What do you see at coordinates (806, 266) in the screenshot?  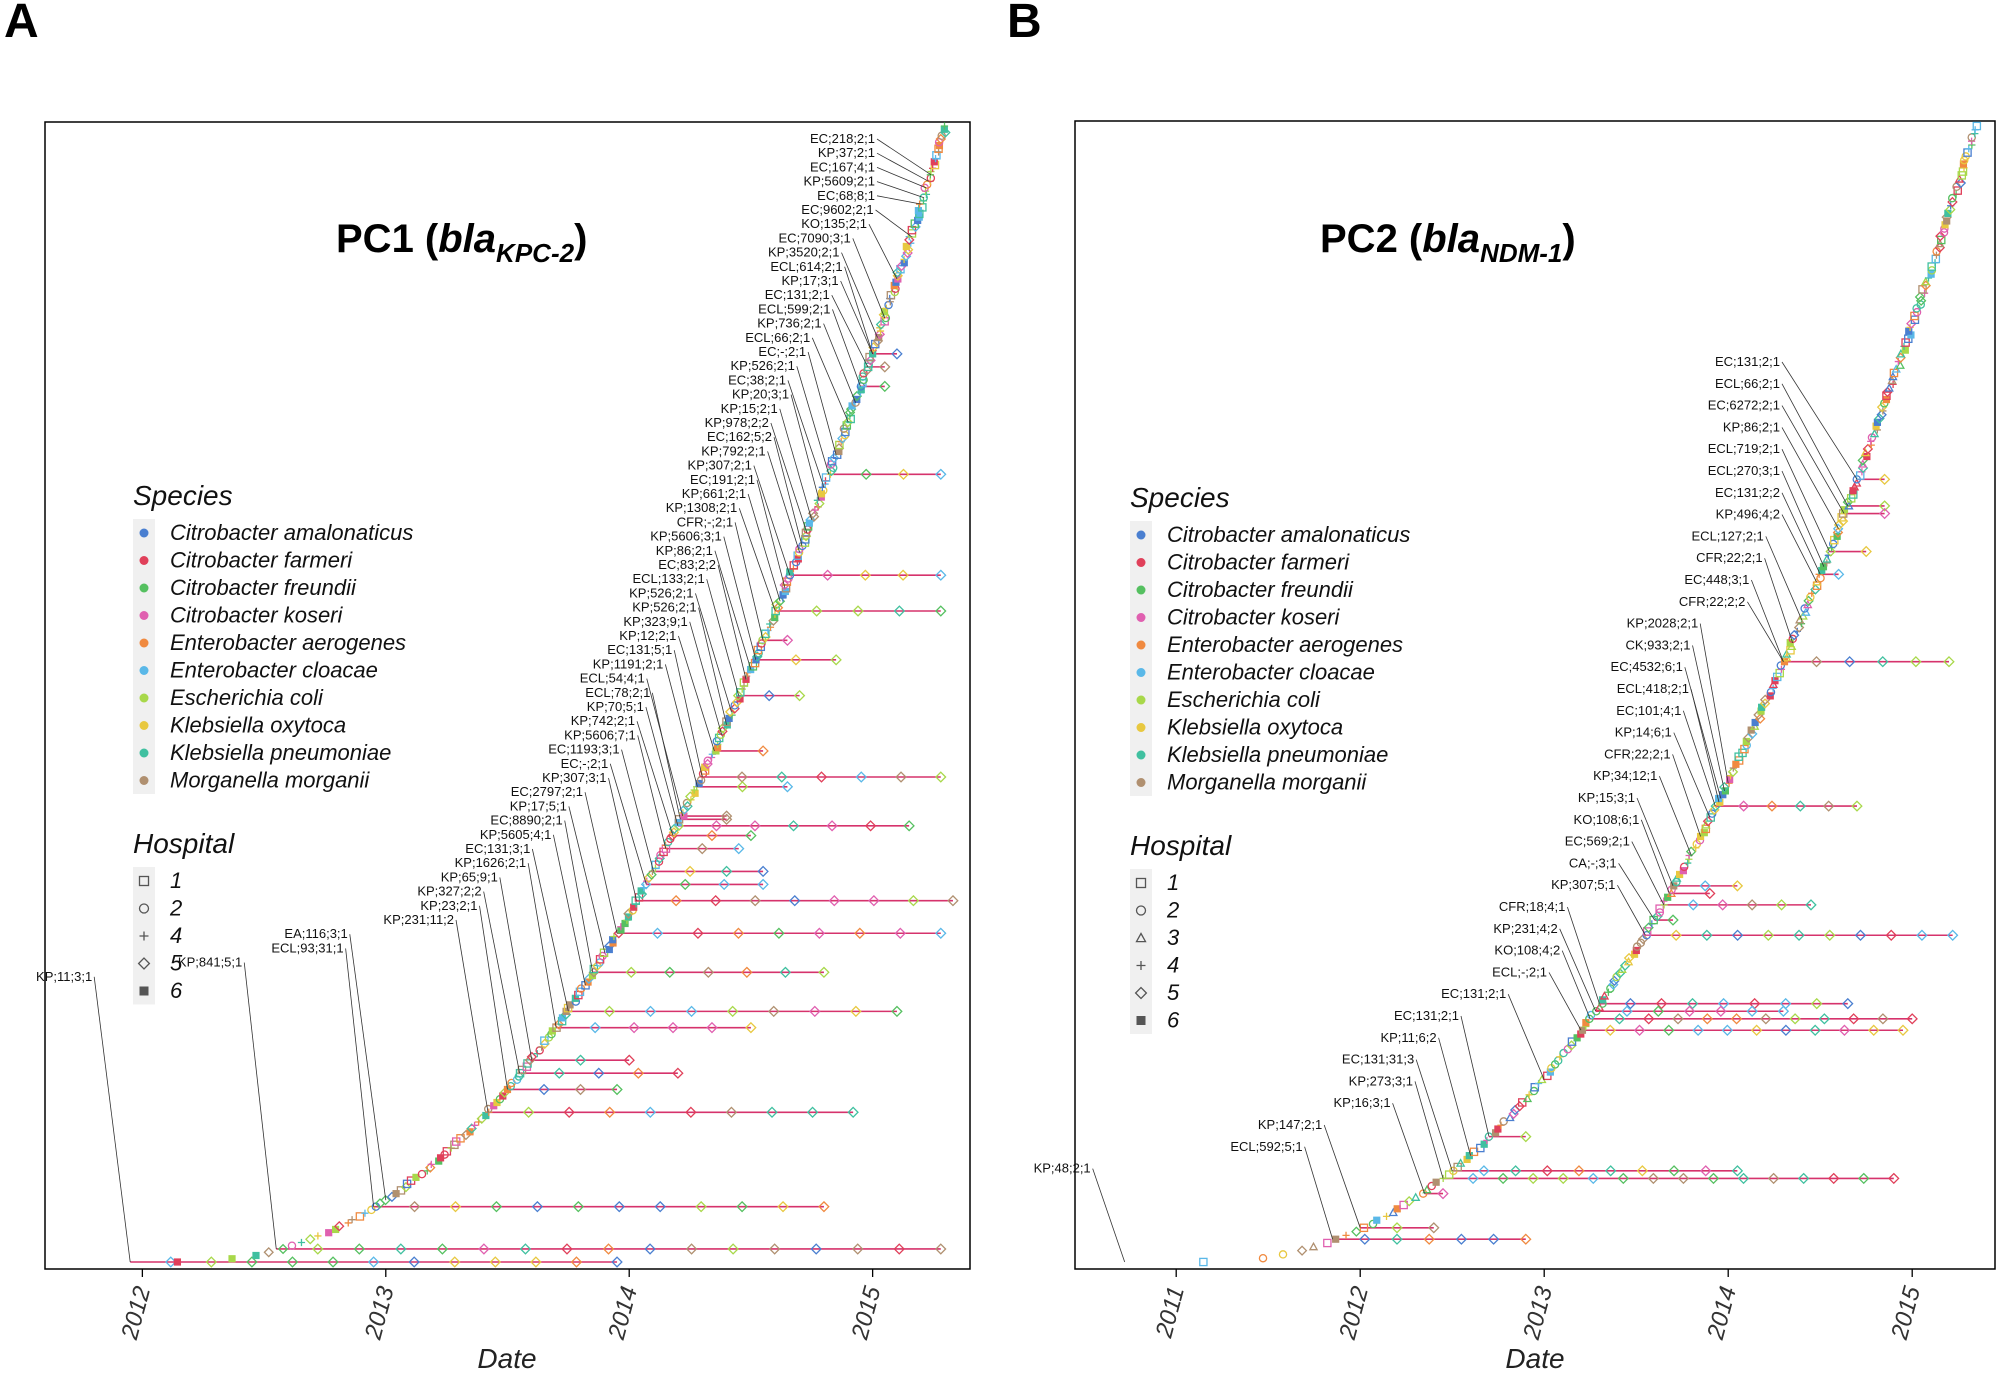 I see `isolate-label: ECL;614;2;1` at bounding box center [806, 266].